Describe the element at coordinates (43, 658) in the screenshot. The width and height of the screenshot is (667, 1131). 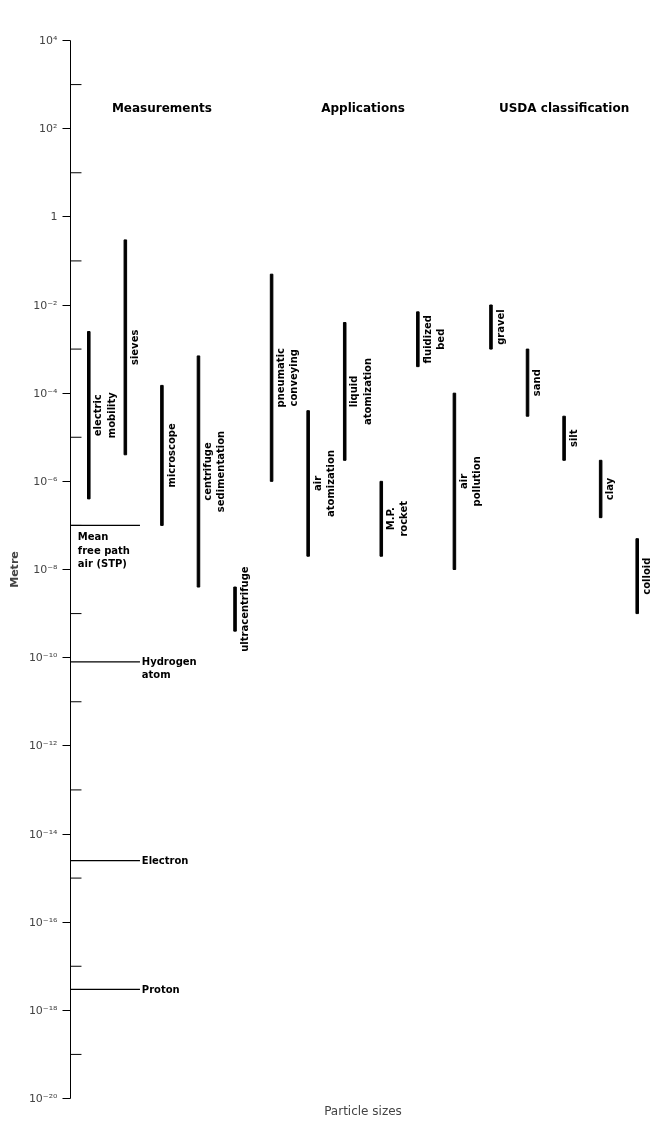
I see `y-tick-label: 10⁻¹⁰` at that location.